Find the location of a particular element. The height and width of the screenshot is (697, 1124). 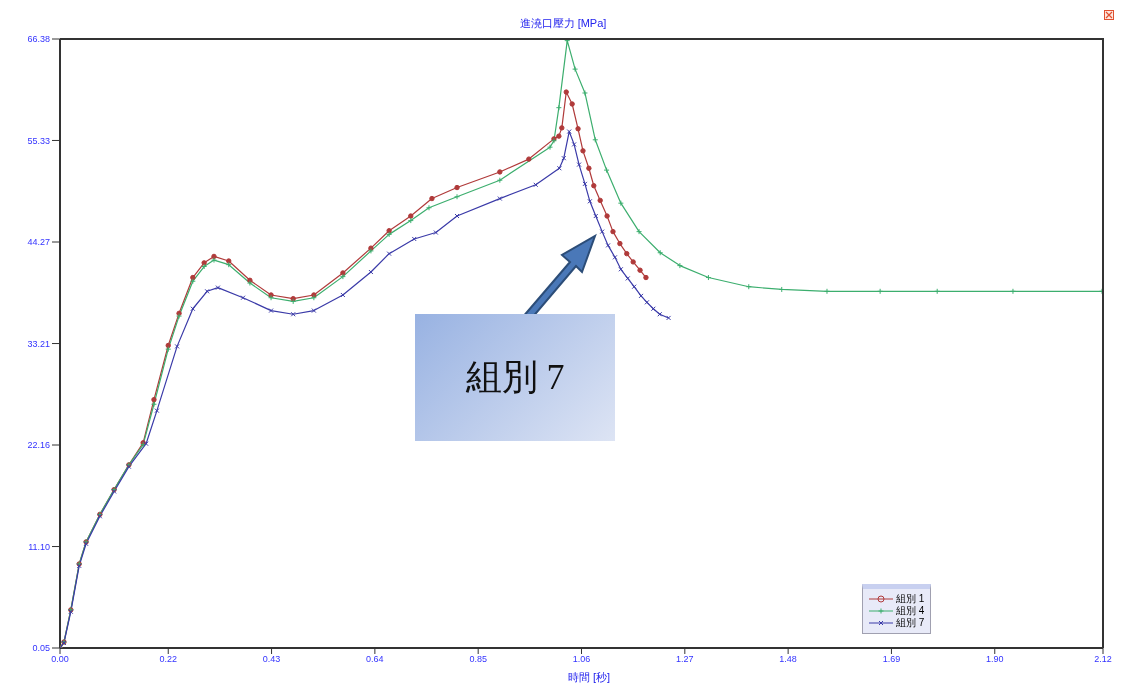

y-tick-label: 11.10 is located at coordinates (39, 546).